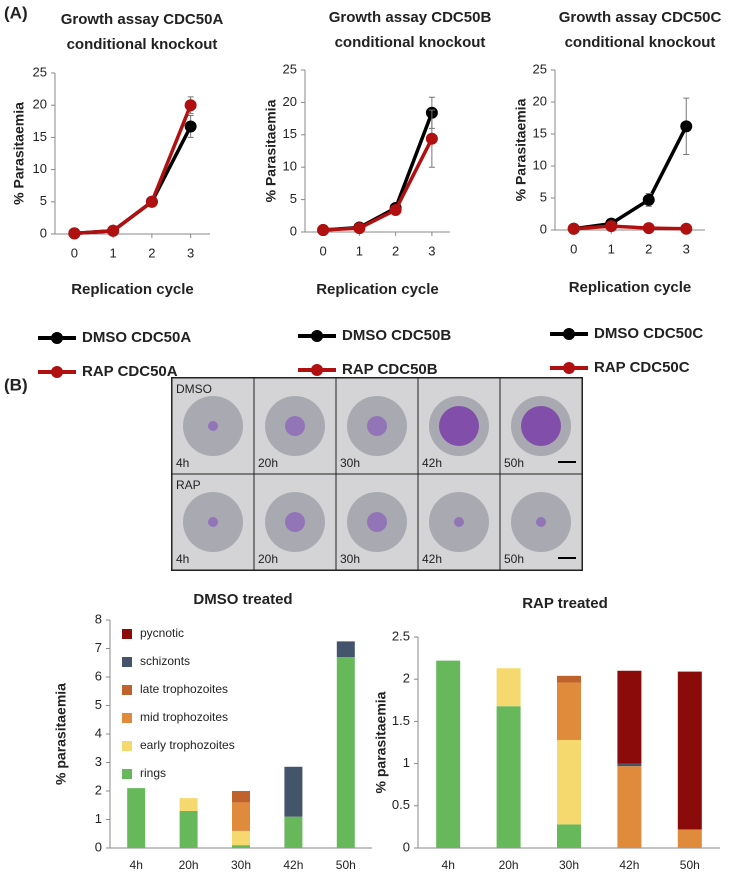 This screenshot has height=876, width=750. Describe the element at coordinates (396, 335) in the screenshot. I see `legend-label: DMSO CDC50B` at that location.